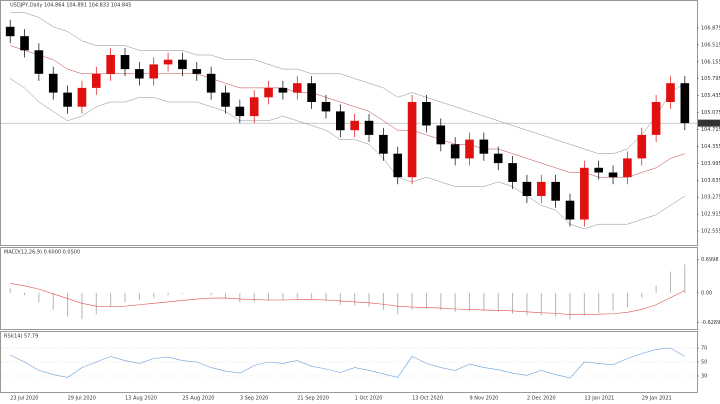 Image resolution: width=720 pixels, height=404 pixels. Describe the element at coordinates (347, 299) in the screenshot. I see `macd-signal` at that location.